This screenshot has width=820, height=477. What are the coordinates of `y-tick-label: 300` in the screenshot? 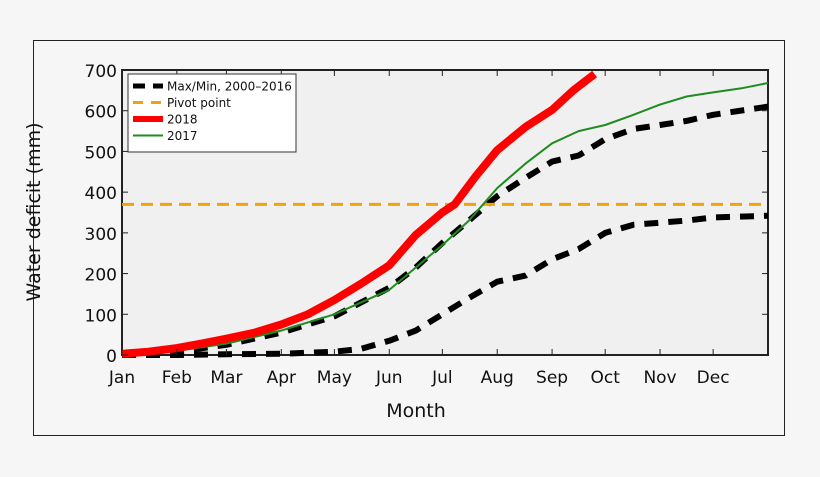 It's located at (101, 235).